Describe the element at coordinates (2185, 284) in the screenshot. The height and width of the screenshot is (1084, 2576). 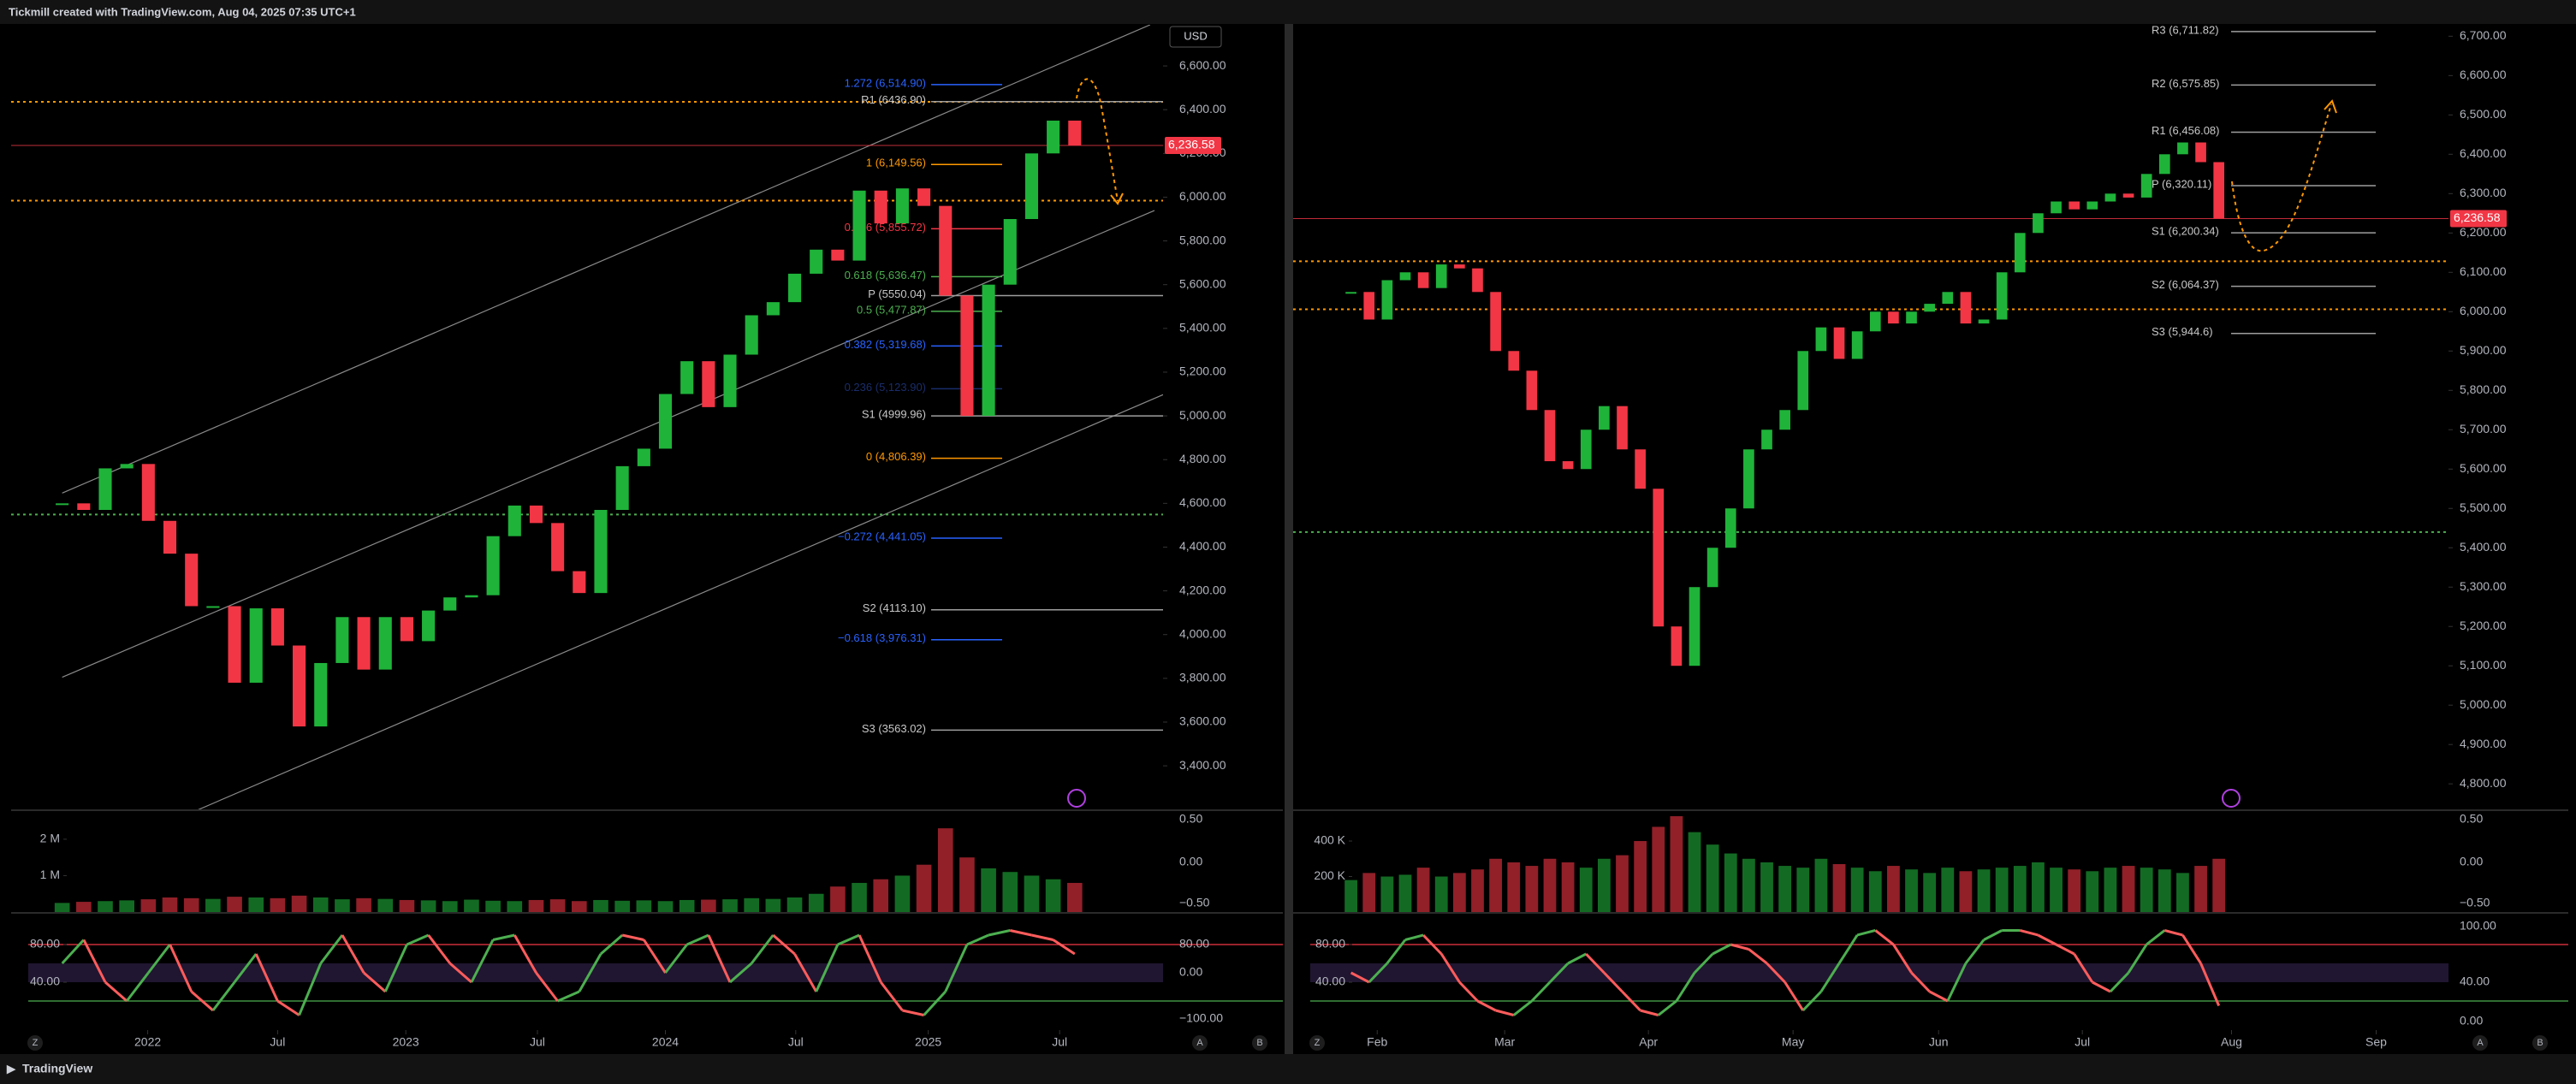
I see `level-label: S2 (6,064.37)` at that location.